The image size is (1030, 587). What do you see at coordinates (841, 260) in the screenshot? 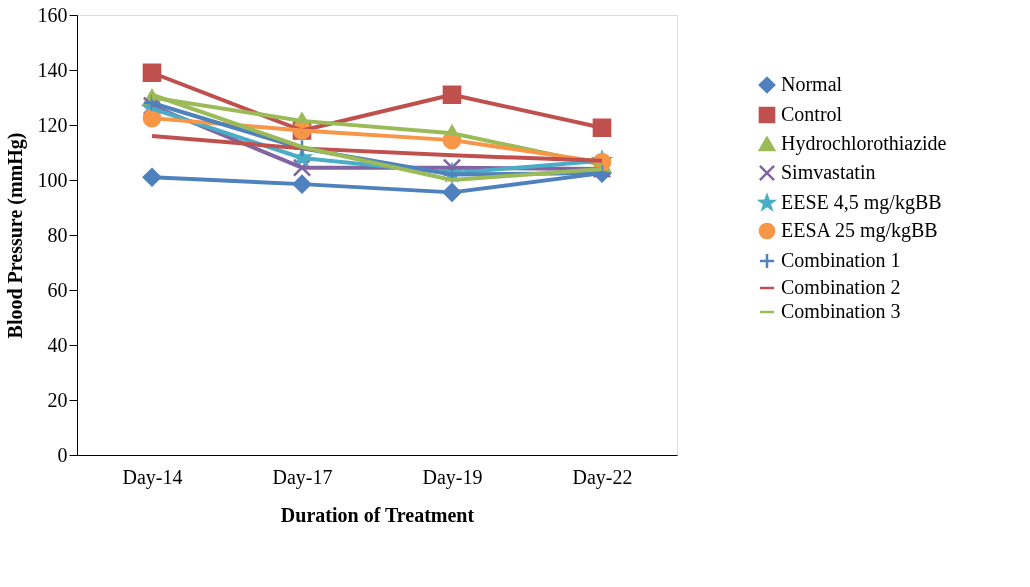
I see `legend-label: Combination 1` at bounding box center [841, 260].